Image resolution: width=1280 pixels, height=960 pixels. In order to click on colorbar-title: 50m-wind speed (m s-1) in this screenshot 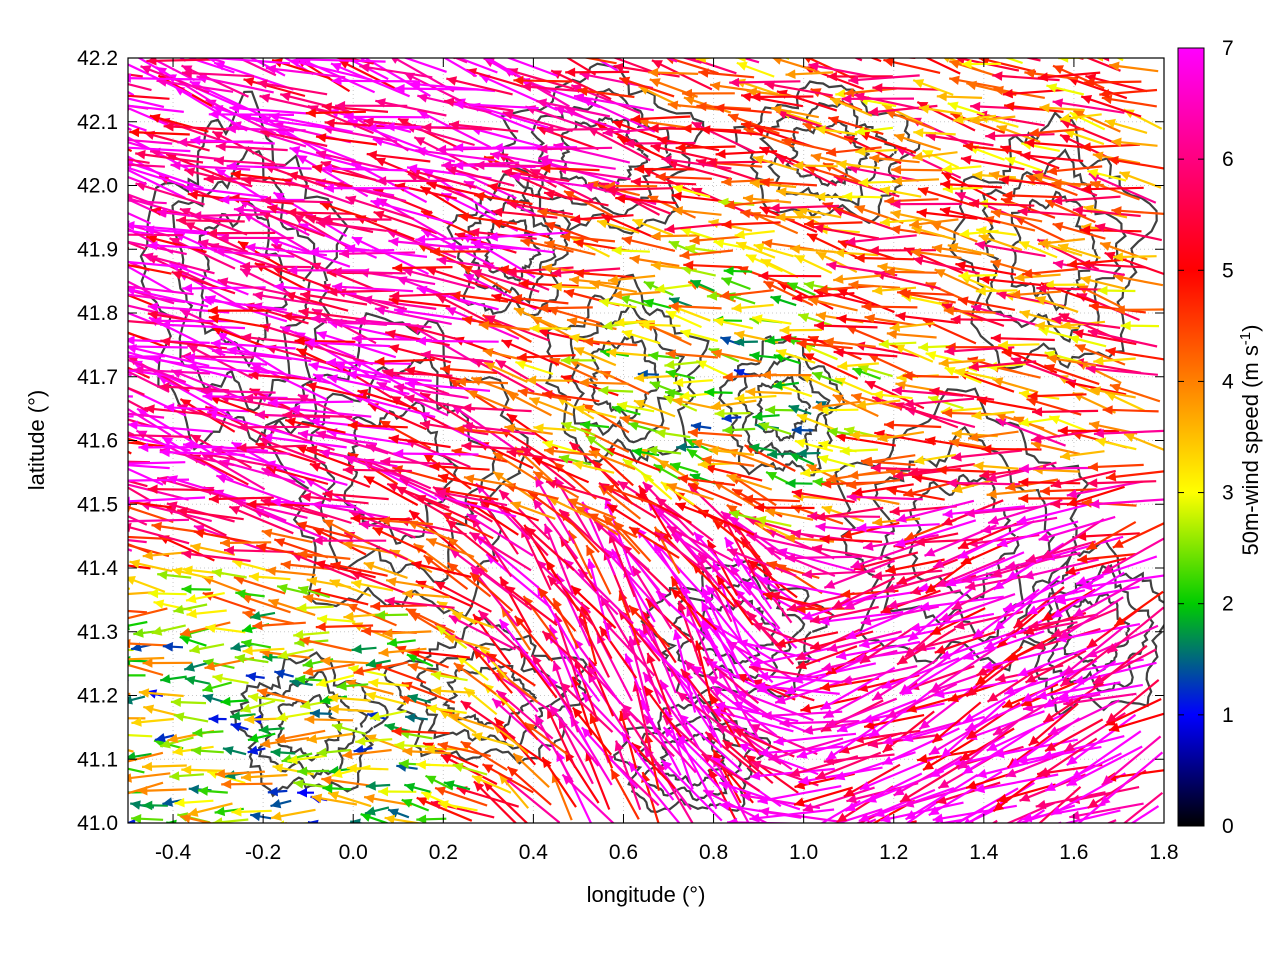, I will do `click(1250, 440)`.